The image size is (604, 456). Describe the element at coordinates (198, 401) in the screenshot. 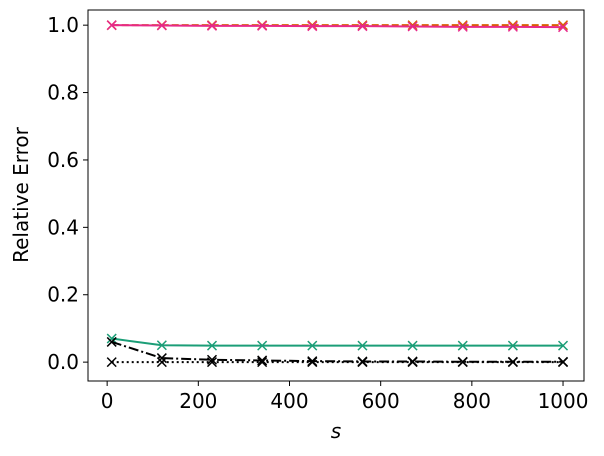

I see `x-tick-label: 200` at that location.